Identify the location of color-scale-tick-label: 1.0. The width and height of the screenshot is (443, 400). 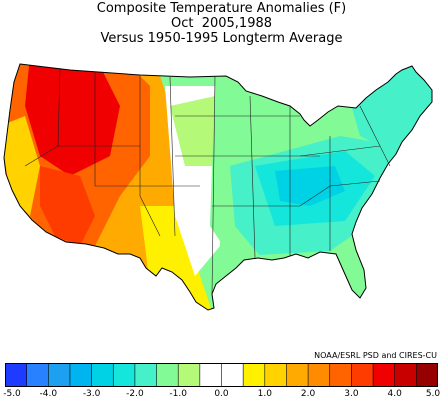
(264, 394).